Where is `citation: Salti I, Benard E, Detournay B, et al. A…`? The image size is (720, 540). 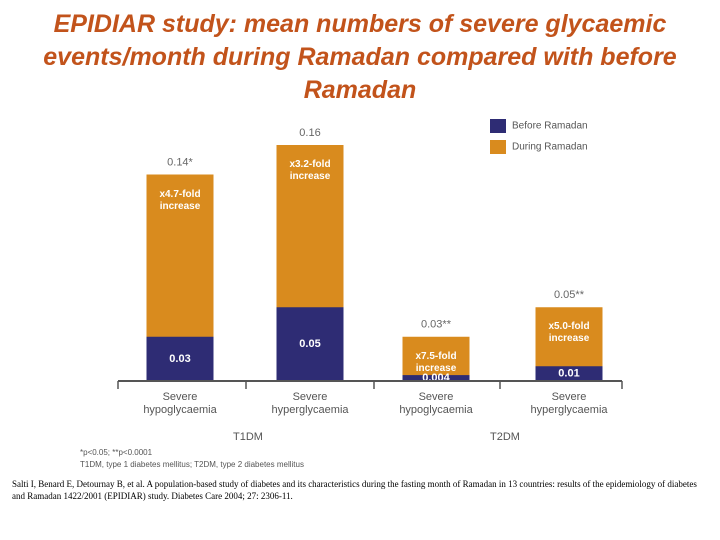 citation: Salti I, Benard E, Detournay B, et al. A… is located at coordinates (354, 490).